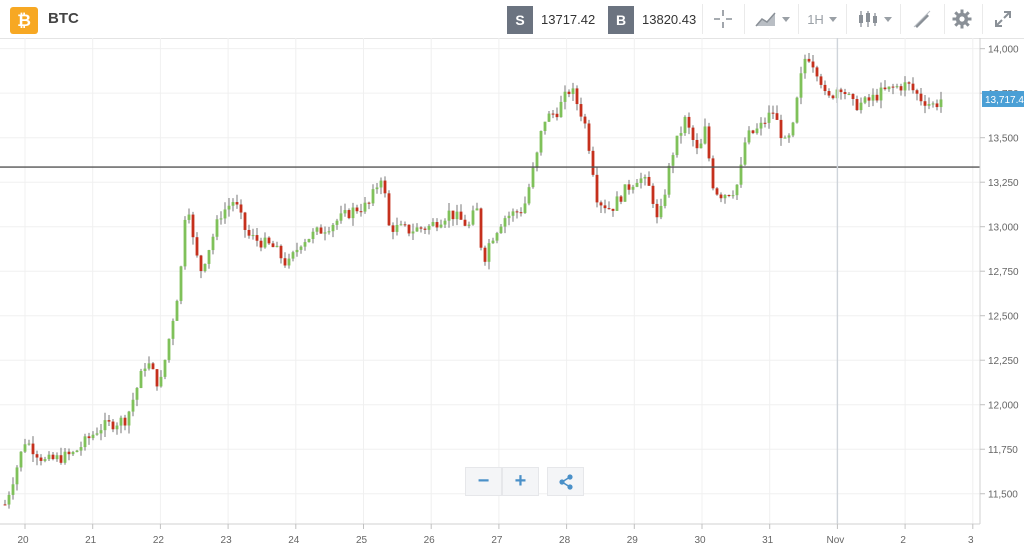 This screenshot has width=1024, height=551. I want to click on crosshair-button, so click(723, 19).